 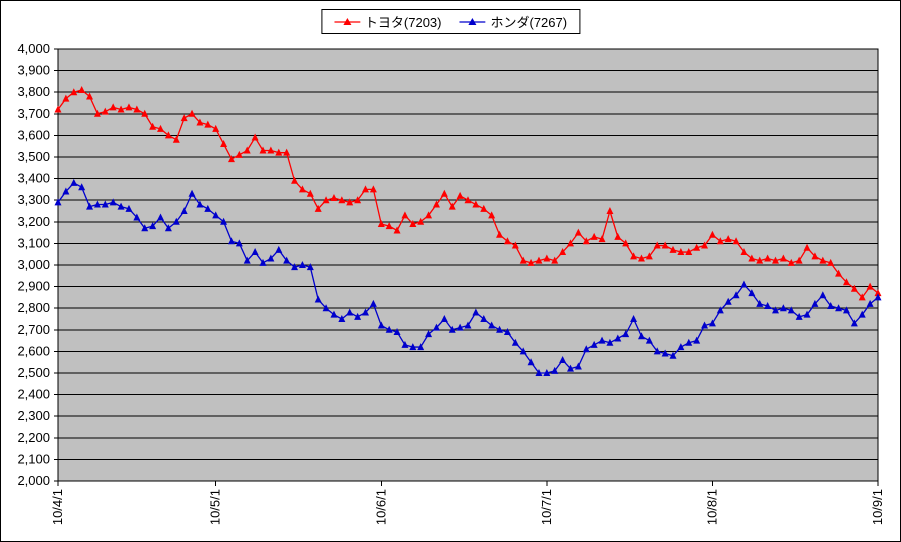 I want to click on legend: トヨタ(7203) ホンダ(7267), so click(x=450, y=21).